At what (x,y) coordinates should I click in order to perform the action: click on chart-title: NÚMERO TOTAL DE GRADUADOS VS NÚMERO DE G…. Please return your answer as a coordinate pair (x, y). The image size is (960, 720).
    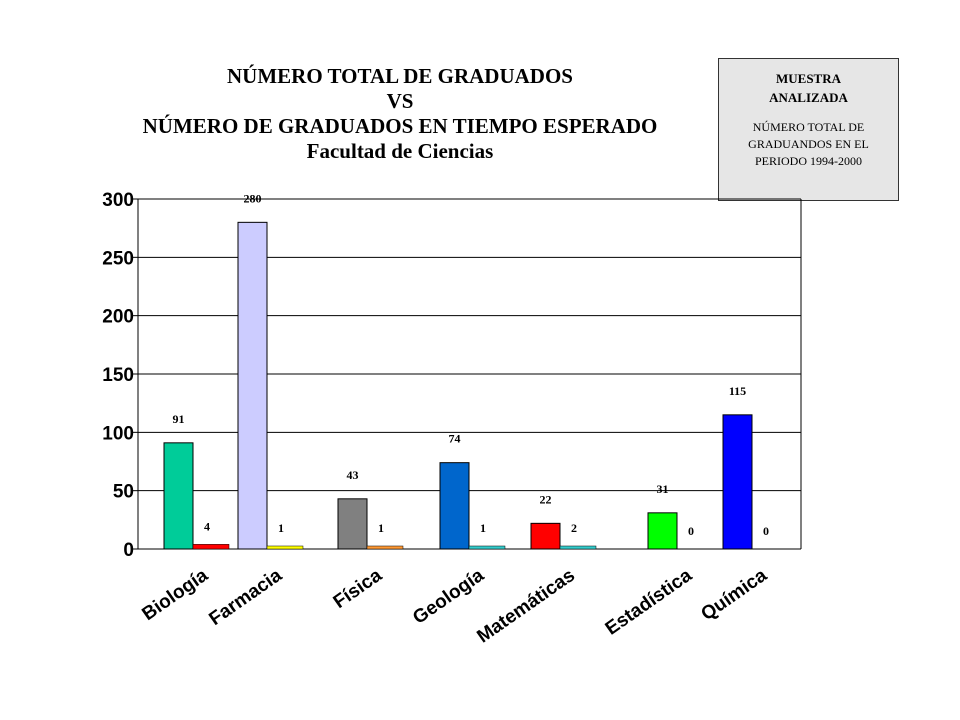
    Looking at the image, I should click on (400, 114).